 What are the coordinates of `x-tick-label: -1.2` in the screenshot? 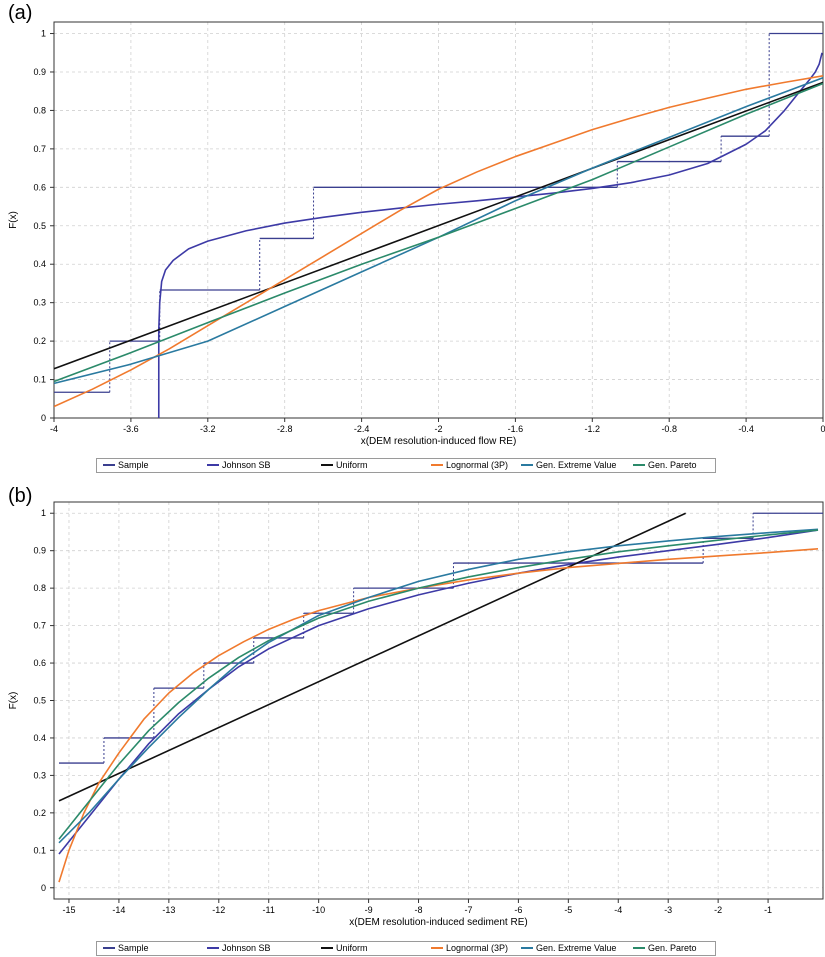 It's located at (593, 429).